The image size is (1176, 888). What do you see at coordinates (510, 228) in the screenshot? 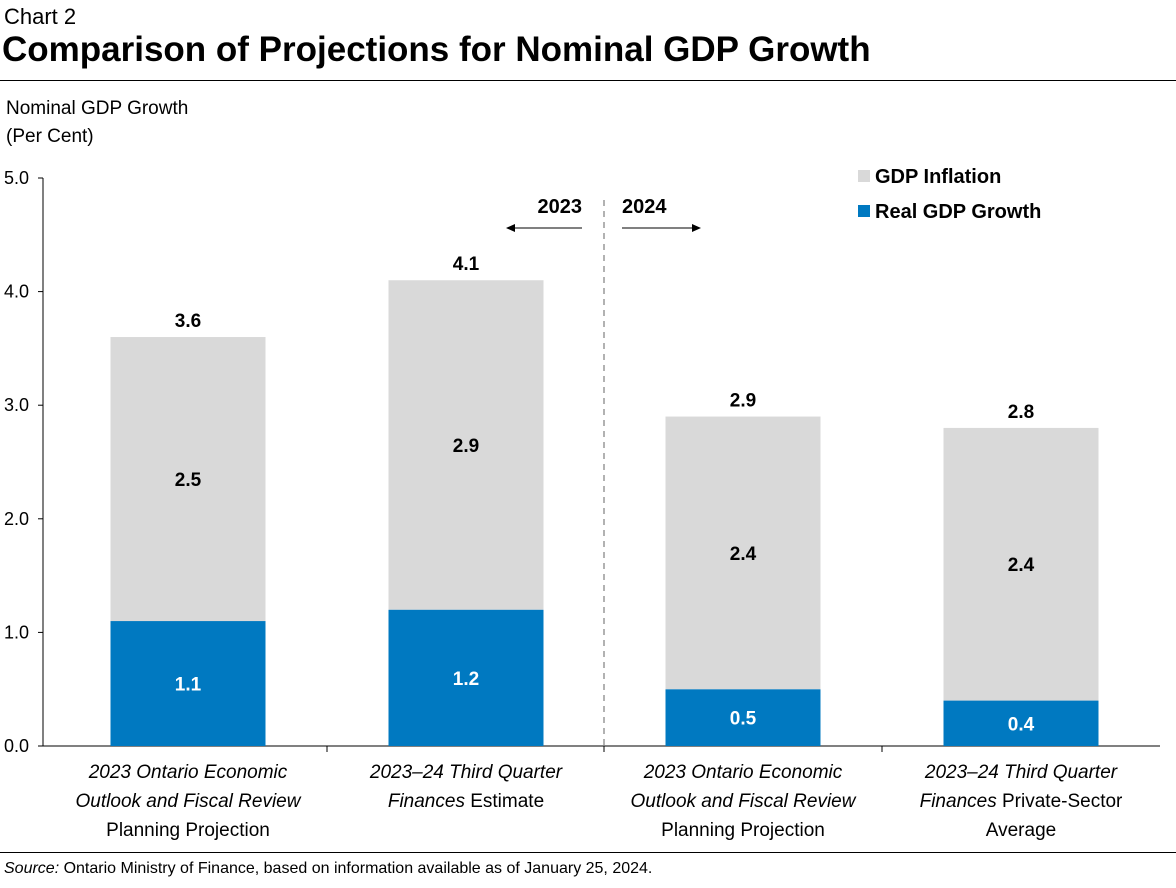
I see `arrow-left-head` at bounding box center [510, 228].